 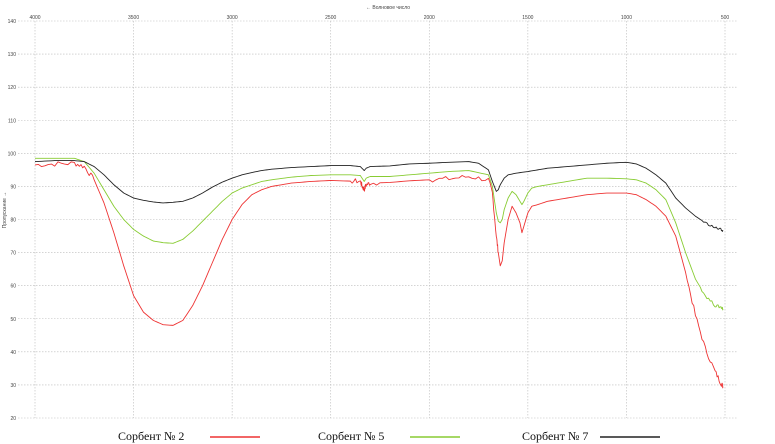 I want to click on y-tick-label: 50, so click(x=13, y=320).